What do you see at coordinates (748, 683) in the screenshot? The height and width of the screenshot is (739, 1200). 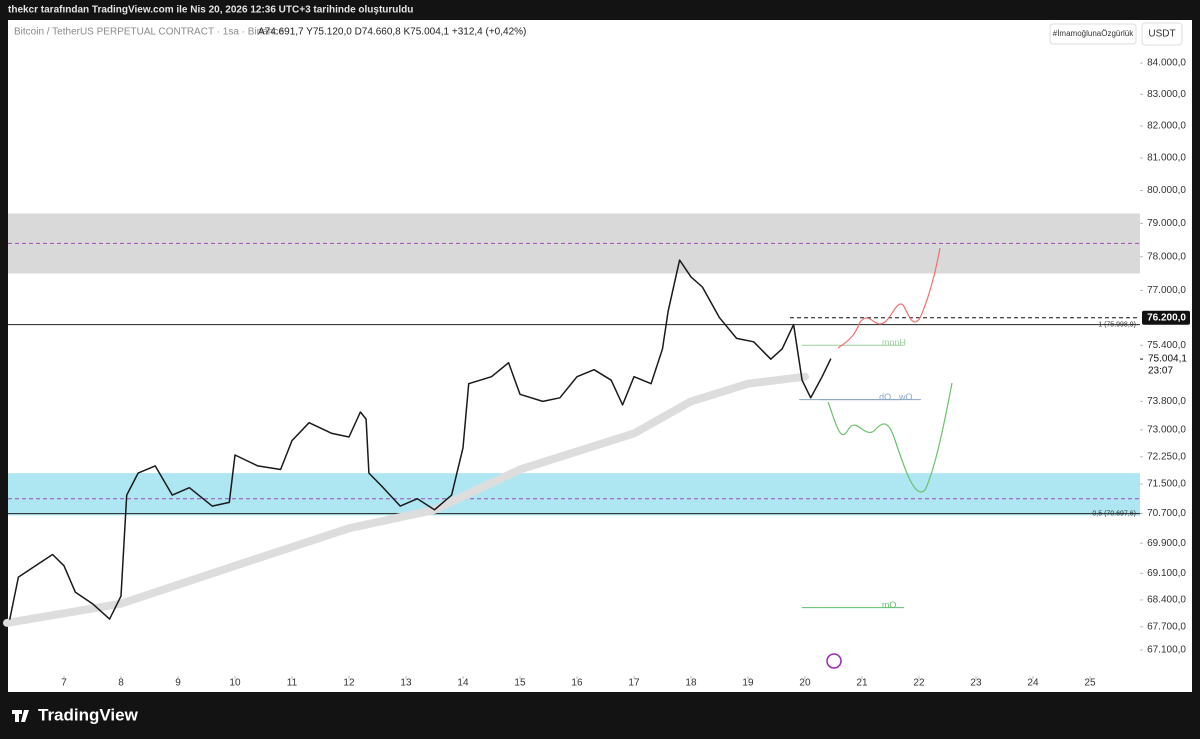 I see `x-tick-label: 19` at bounding box center [748, 683].